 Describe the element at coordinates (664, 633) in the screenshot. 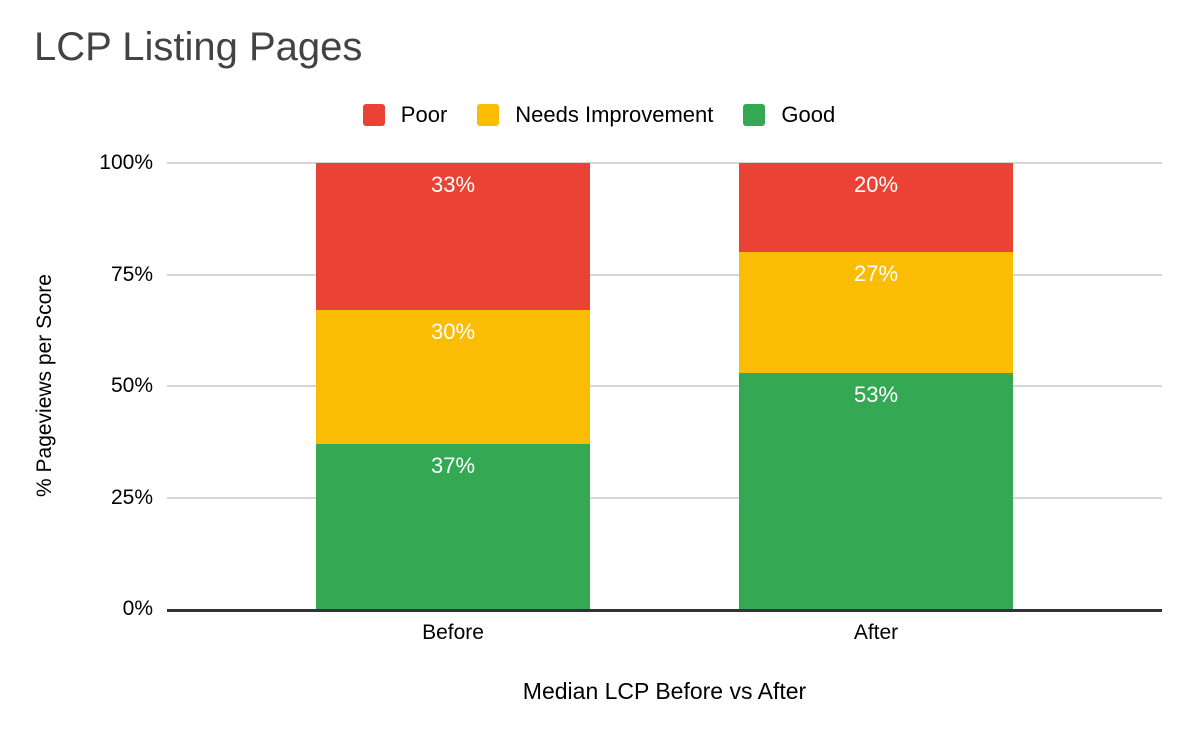

I see `x-axis-tick-labels: Before After` at that location.